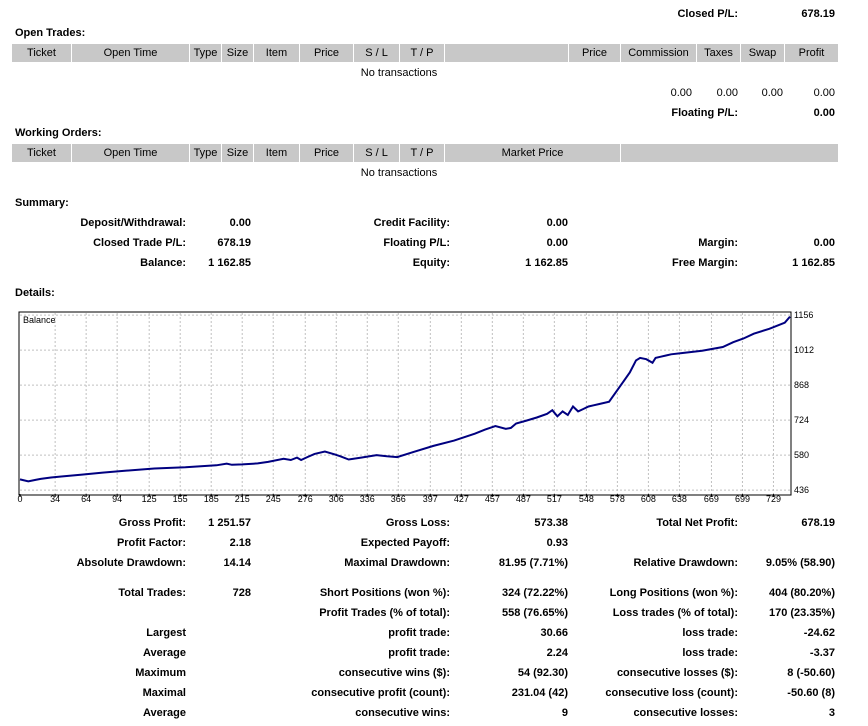  I want to click on largest-profit-value: 30.66, so click(554, 633).